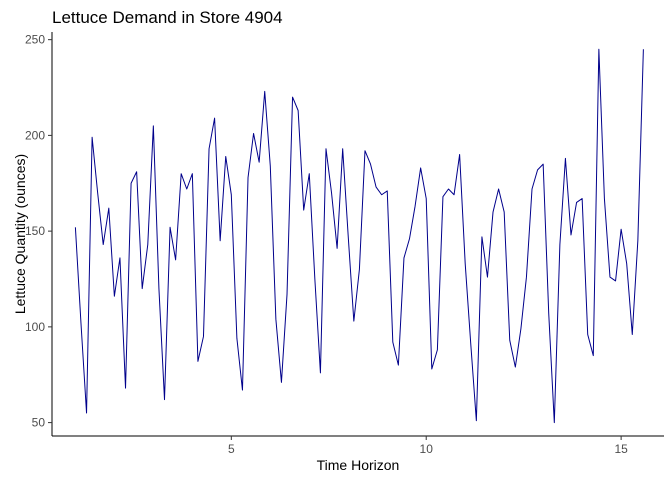 This screenshot has height=480, width=672. What do you see at coordinates (427, 449) in the screenshot?
I see `x-tick-label: 10` at bounding box center [427, 449].